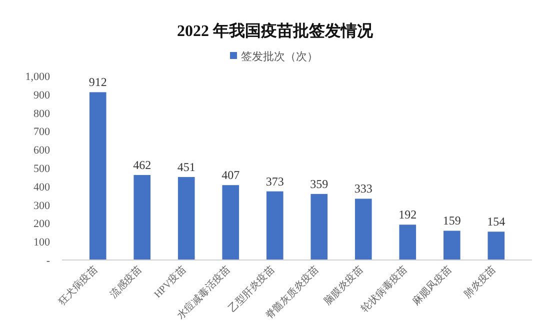 This screenshot has height=330, width=550. I want to click on x-tick-label: 流感疫苗, so click(125, 282).